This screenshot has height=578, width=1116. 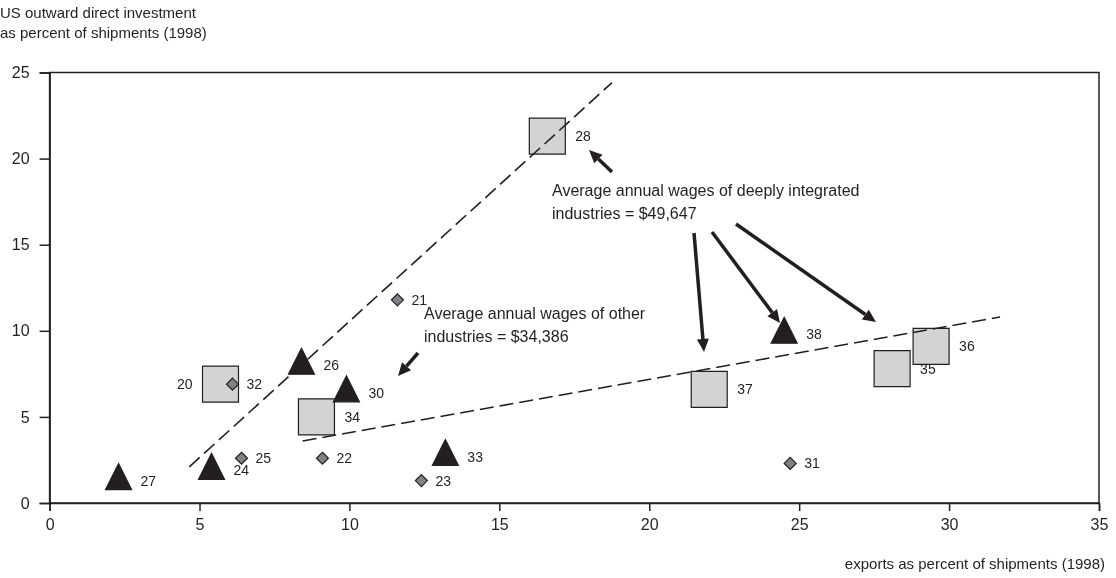 I want to click on annotation: 20, so click(x=184, y=384).